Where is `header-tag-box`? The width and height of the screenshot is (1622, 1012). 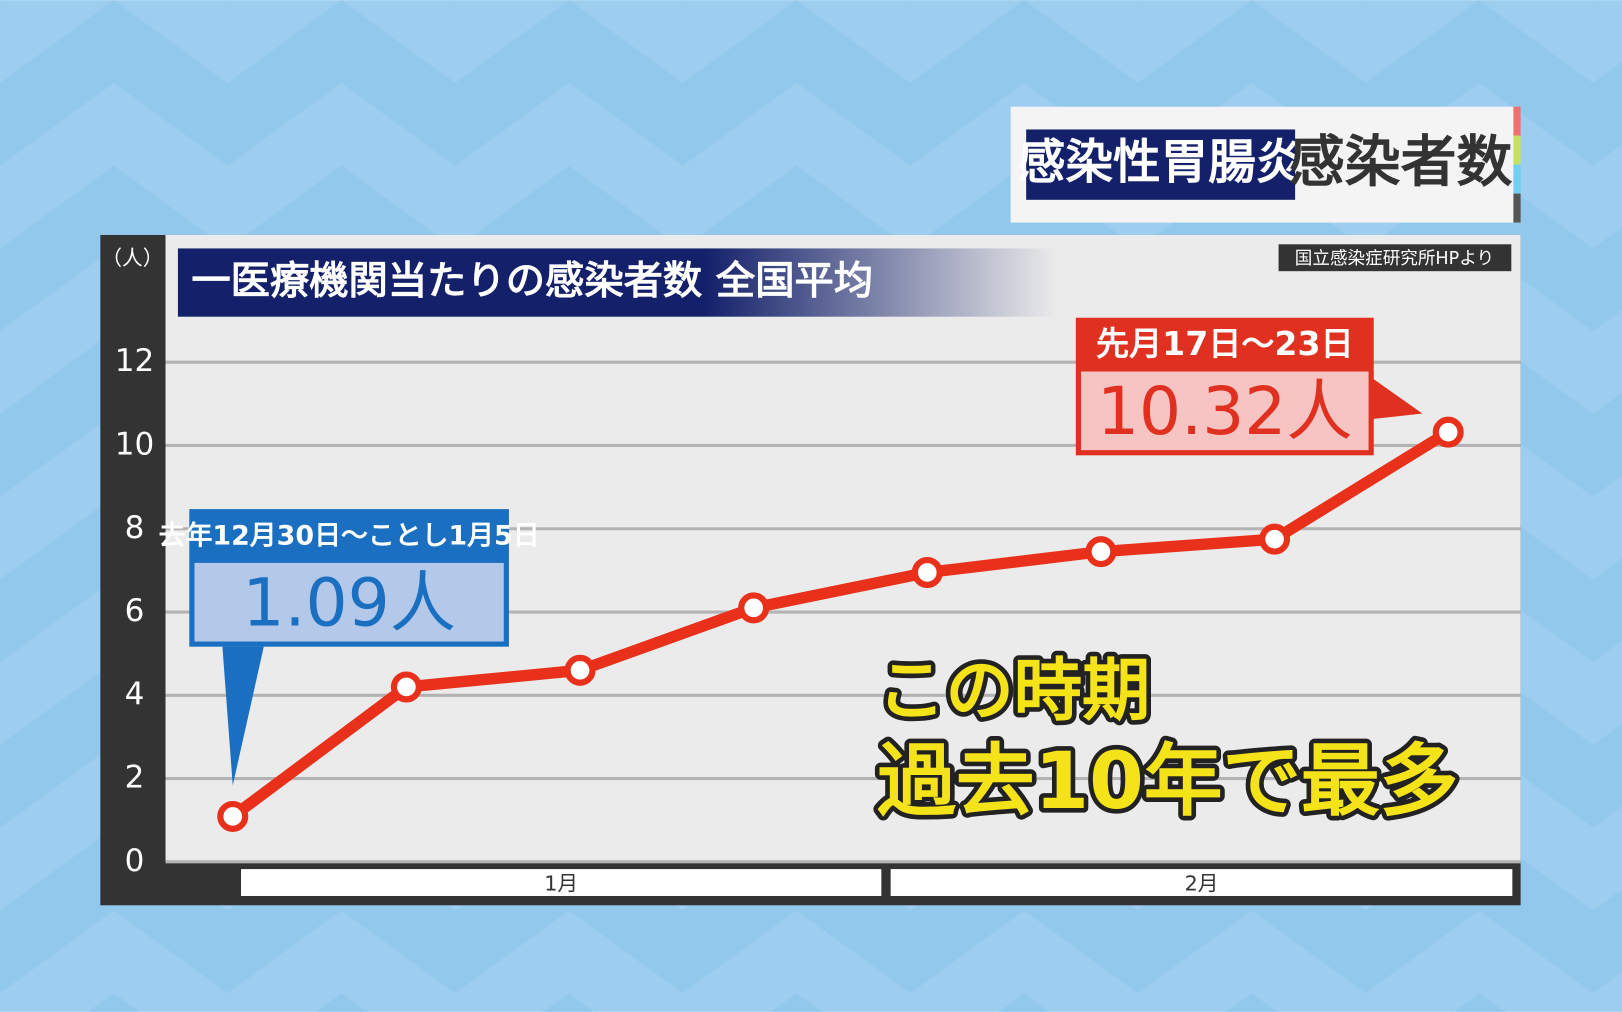 header-tag-box is located at coordinates (1161, 164).